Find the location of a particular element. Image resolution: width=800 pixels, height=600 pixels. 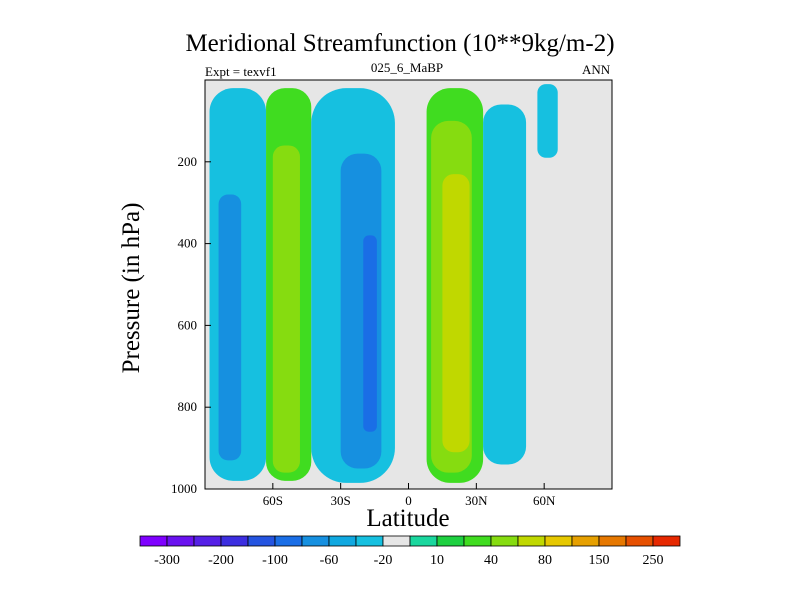

colorbar-label: -60 is located at coordinates (329, 560).